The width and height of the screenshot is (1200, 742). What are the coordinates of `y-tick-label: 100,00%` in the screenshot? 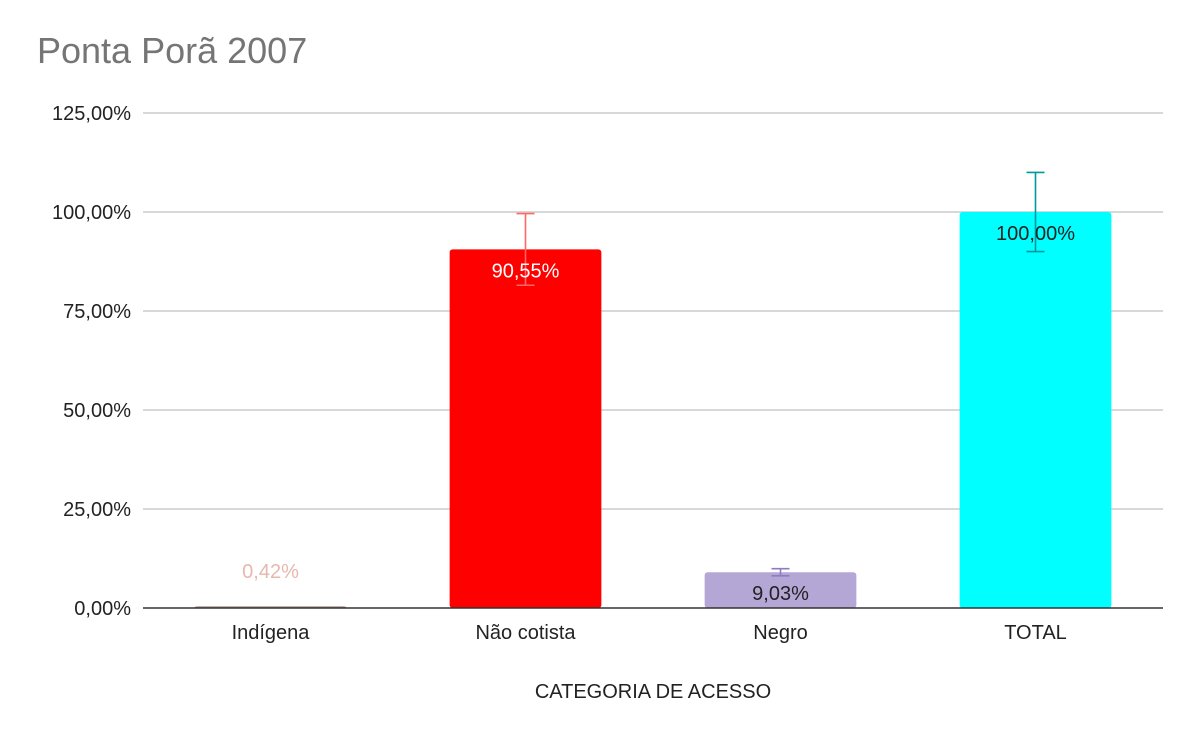 It's located at (91, 213).